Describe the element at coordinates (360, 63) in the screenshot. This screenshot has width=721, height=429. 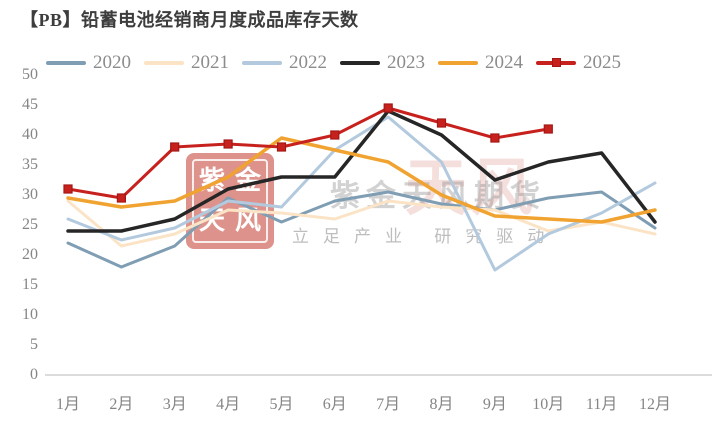
I see `legend-swatch-2023` at that location.